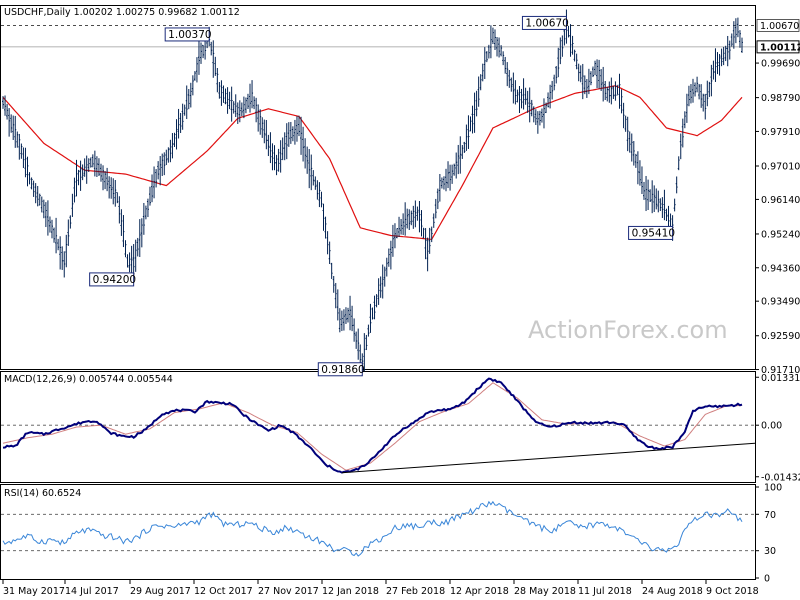  I want to click on macd-line, so click(372, 425).